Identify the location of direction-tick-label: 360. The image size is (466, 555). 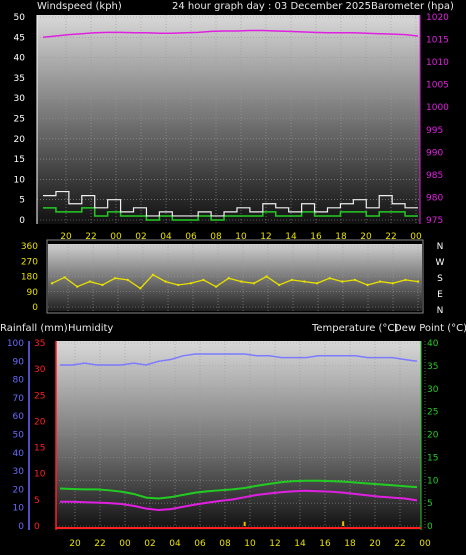
(29, 247).